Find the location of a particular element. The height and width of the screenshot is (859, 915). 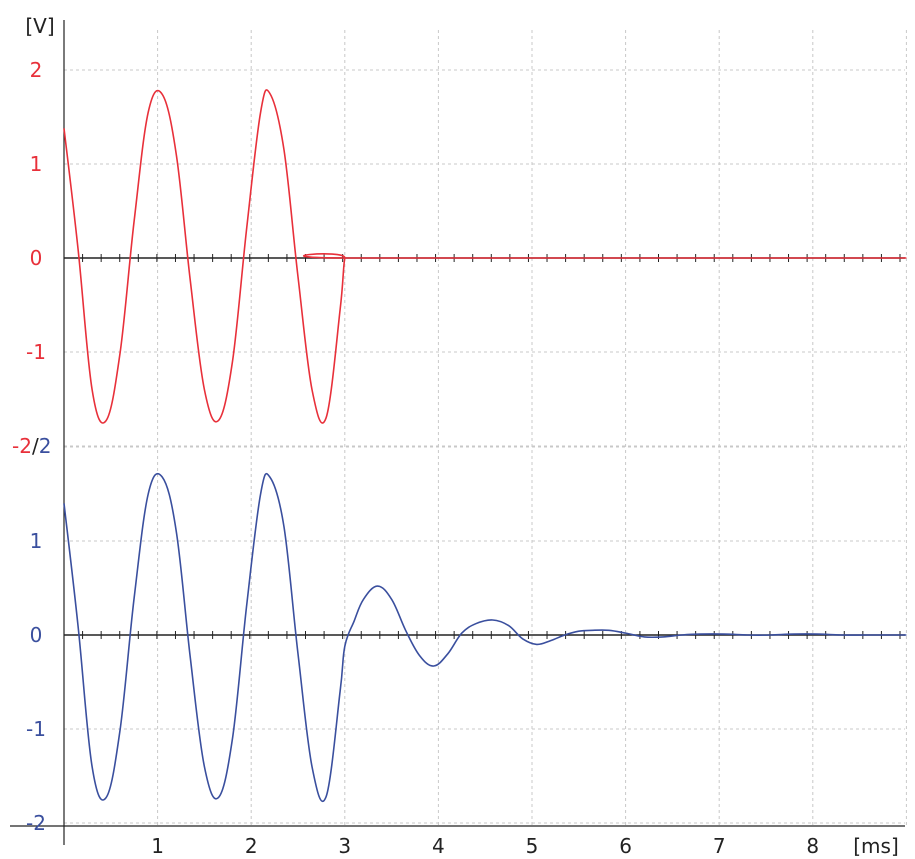

y-tick-label-top: 2 is located at coordinates (36, 70).